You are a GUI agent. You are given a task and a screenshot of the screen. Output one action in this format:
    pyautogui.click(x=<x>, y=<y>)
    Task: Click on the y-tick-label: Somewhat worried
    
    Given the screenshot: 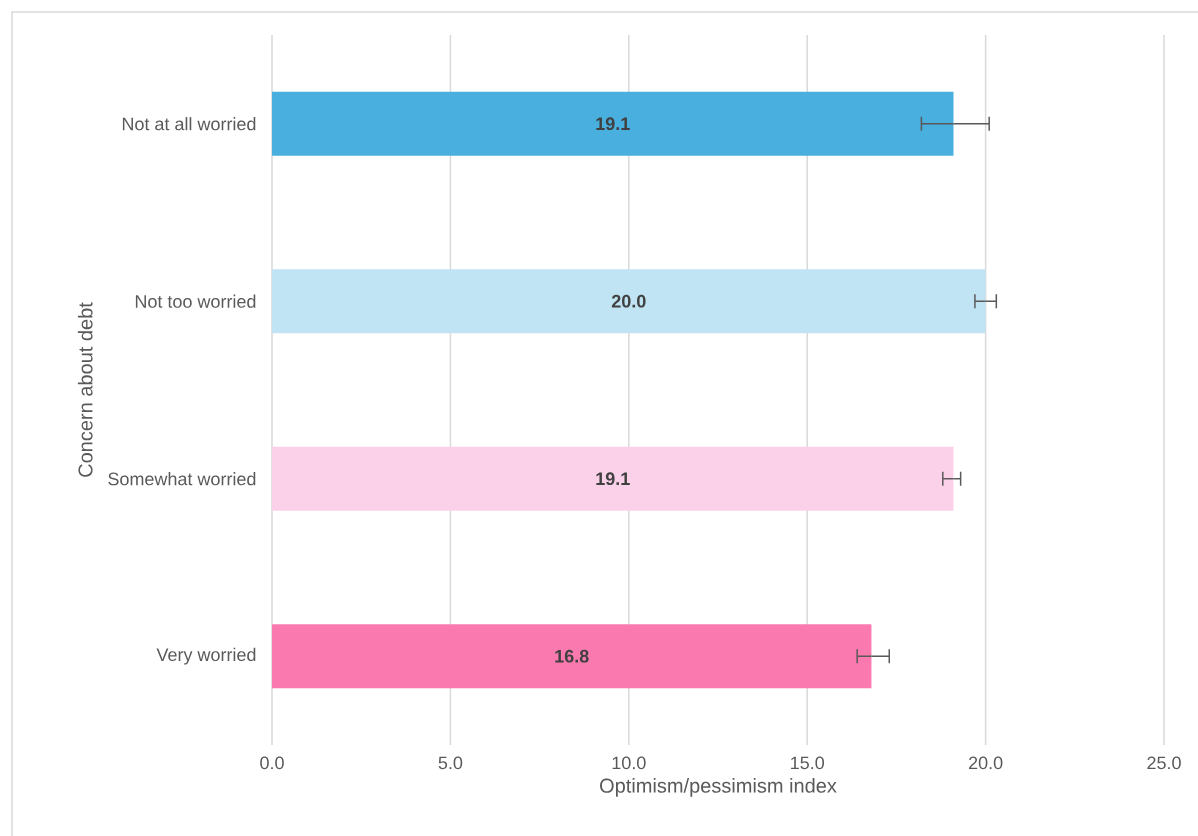 What is the action you would take?
    pyautogui.click(x=182, y=479)
    